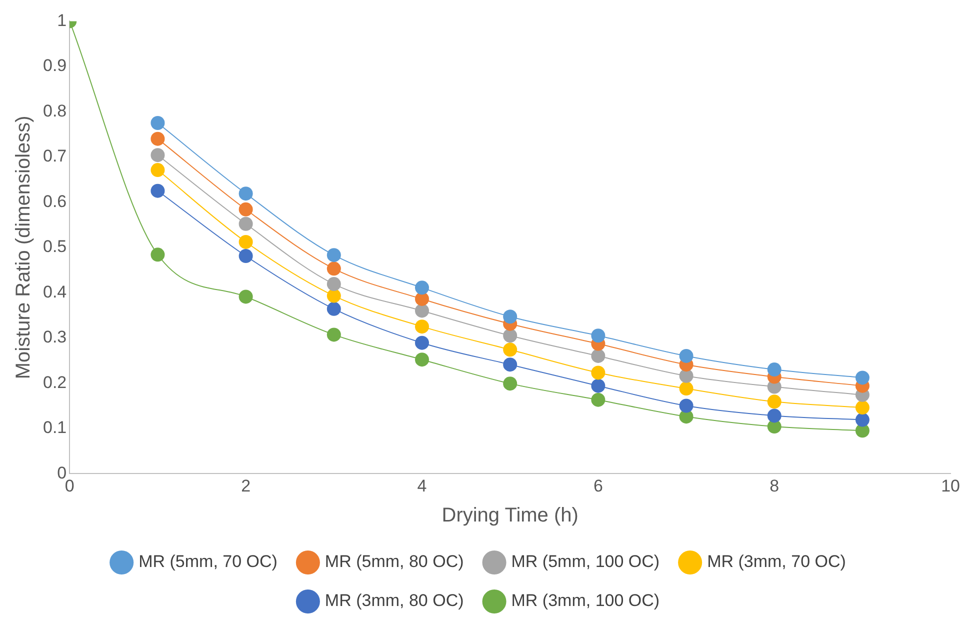 The width and height of the screenshot is (975, 630). What do you see at coordinates (950, 486) in the screenshot?
I see `x-tick-label: 10` at bounding box center [950, 486].